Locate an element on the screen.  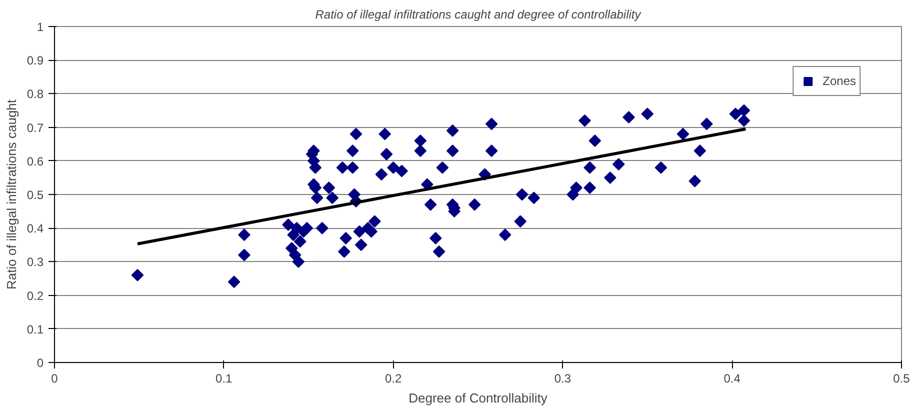
x-tick-label: 0.1 is located at coordinates (224, 379).